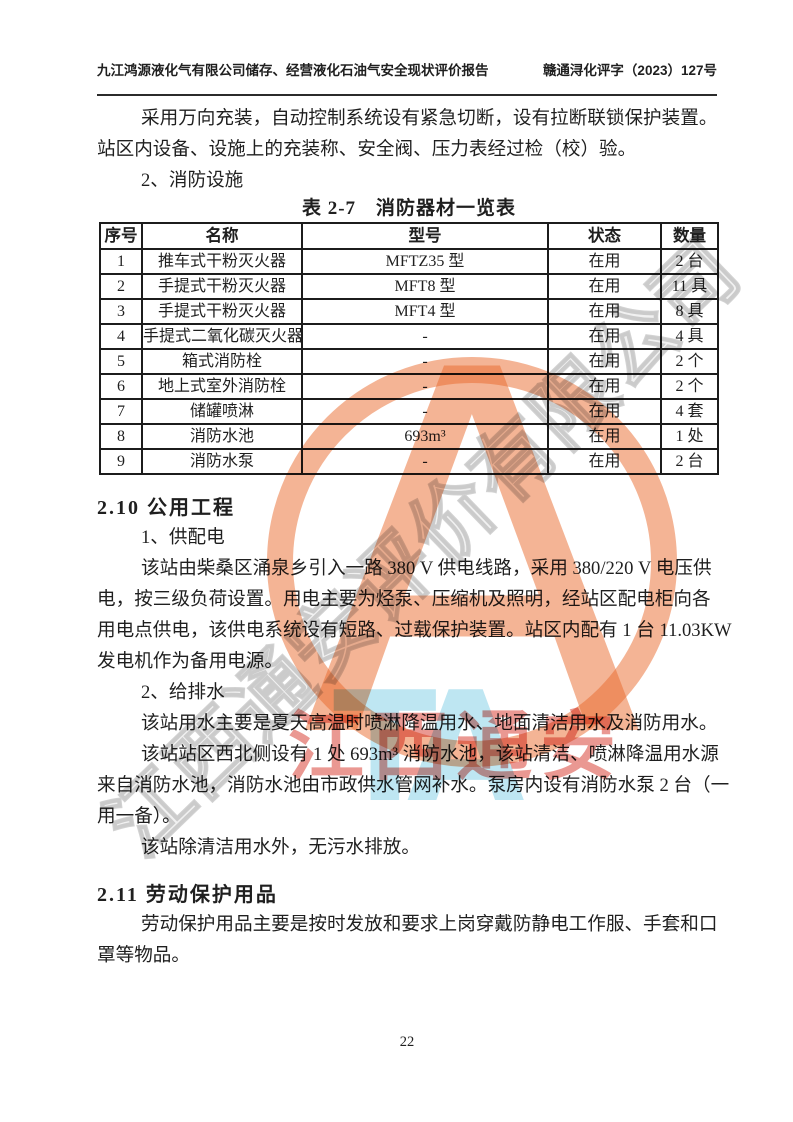  What do you see at coordinates (407, 95) in the screenshot?
I see `header-rule` at bounding box center [407, 95].